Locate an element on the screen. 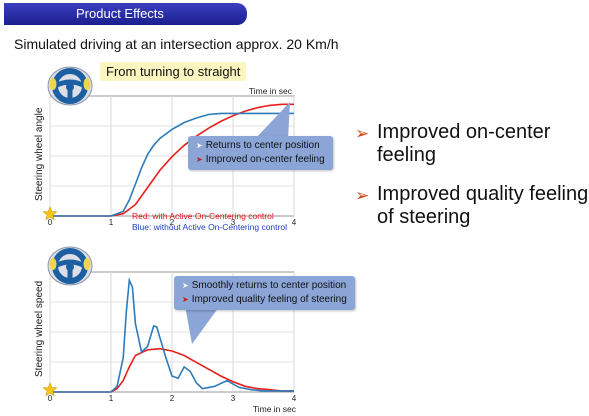  section-tab: Product Effects is located at coordinates (125, 14).